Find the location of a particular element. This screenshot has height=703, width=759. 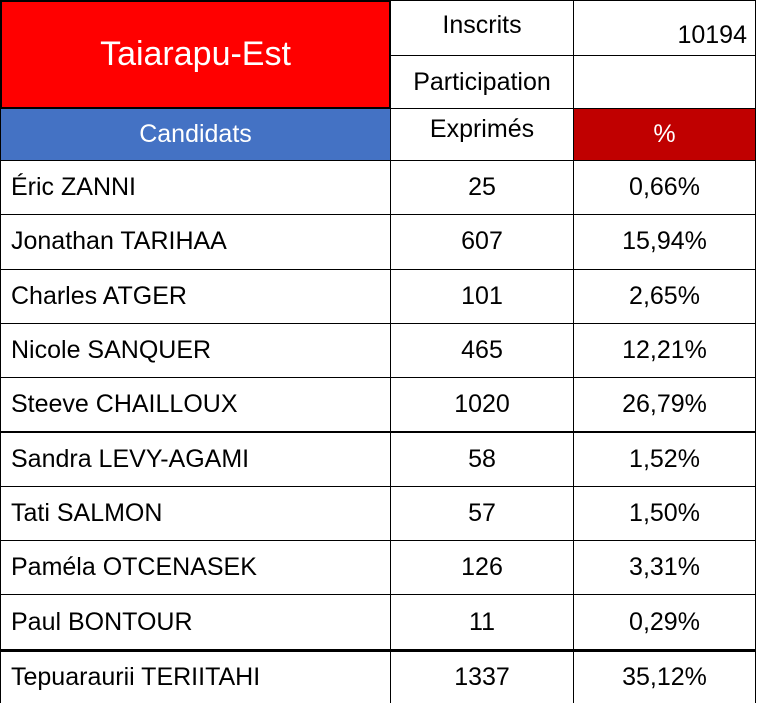

votes: 1337 is located at coordinates (482, 675).